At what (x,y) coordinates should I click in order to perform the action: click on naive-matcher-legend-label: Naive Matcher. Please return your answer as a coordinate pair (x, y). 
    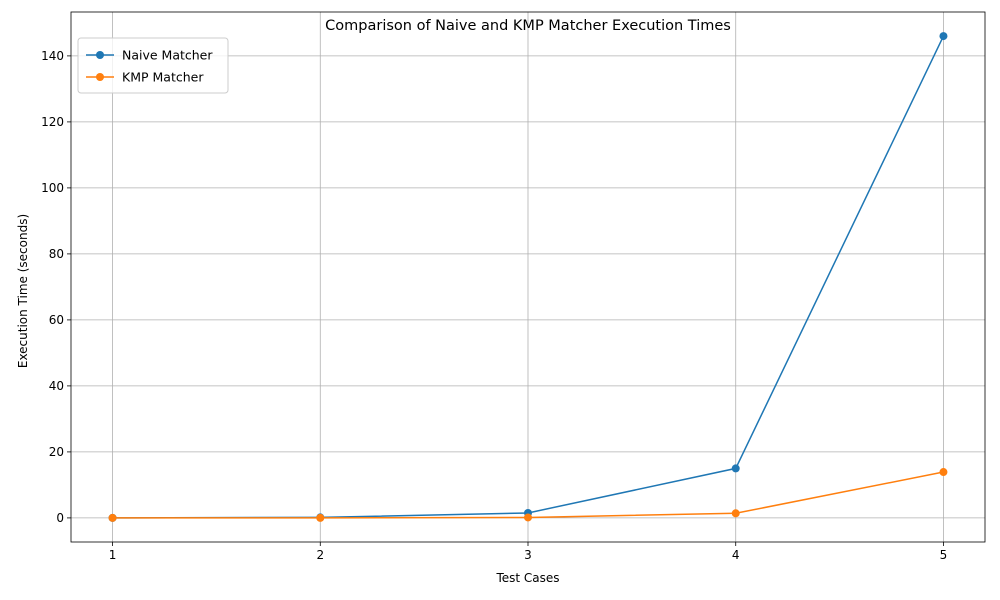
    Looking at the image, I should click on (167, 55).